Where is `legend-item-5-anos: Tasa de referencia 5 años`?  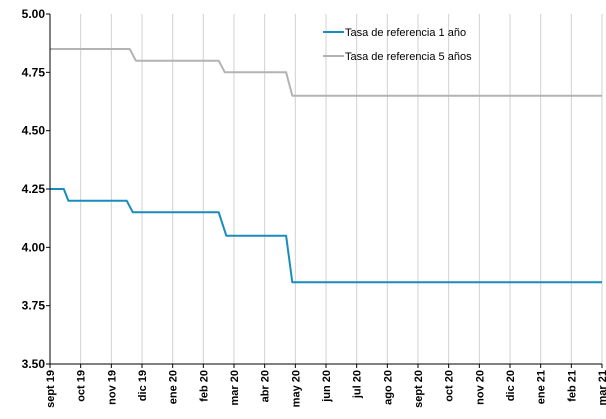
legend-item-5-anos: Tasa de referencia 5 años is located at coordinates (397, 57).